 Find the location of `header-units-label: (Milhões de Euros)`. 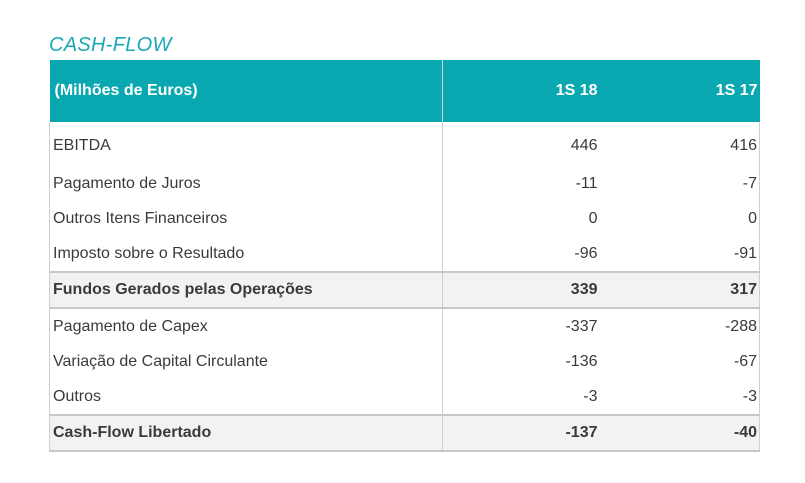

header-units-label: (Milhões de Euros) is located at coordinates (246, 91).